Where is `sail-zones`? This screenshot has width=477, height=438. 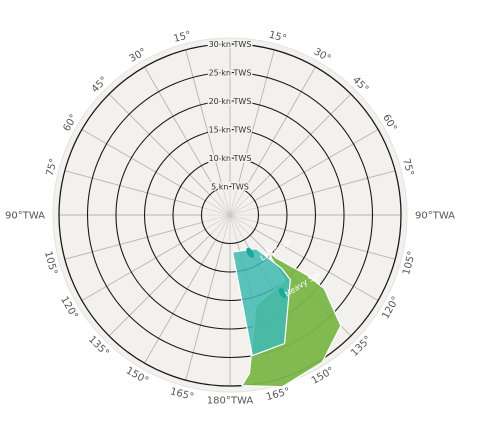
sail-zones is located at coordinates (287, 317).